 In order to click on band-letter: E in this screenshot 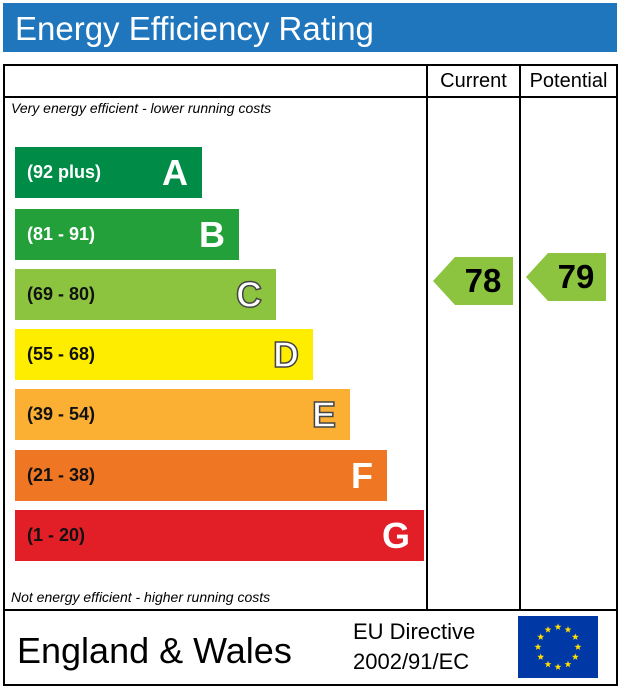, I will do `click(324, 414)`.